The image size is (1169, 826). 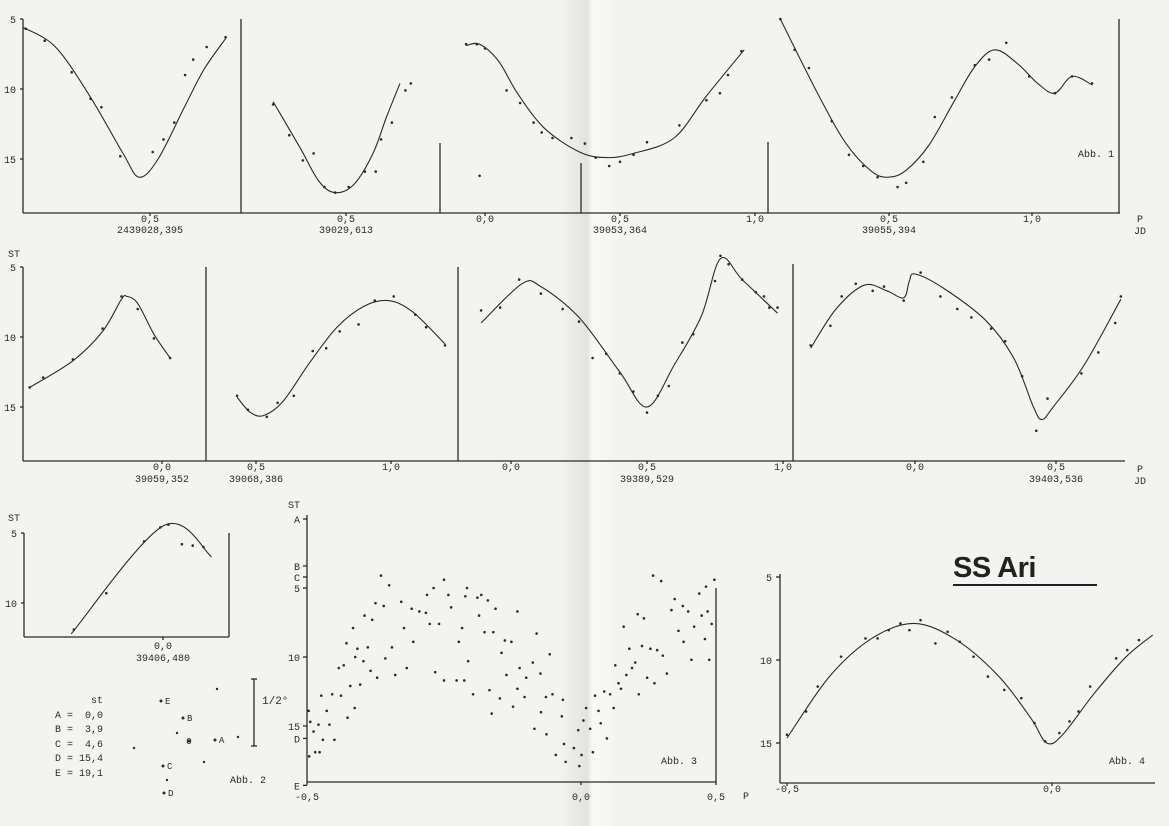 What do you see at coordinates (620, 231) in the screenshot?
I see `epoch-label: 39053,364` at bounding box center [620, 231].